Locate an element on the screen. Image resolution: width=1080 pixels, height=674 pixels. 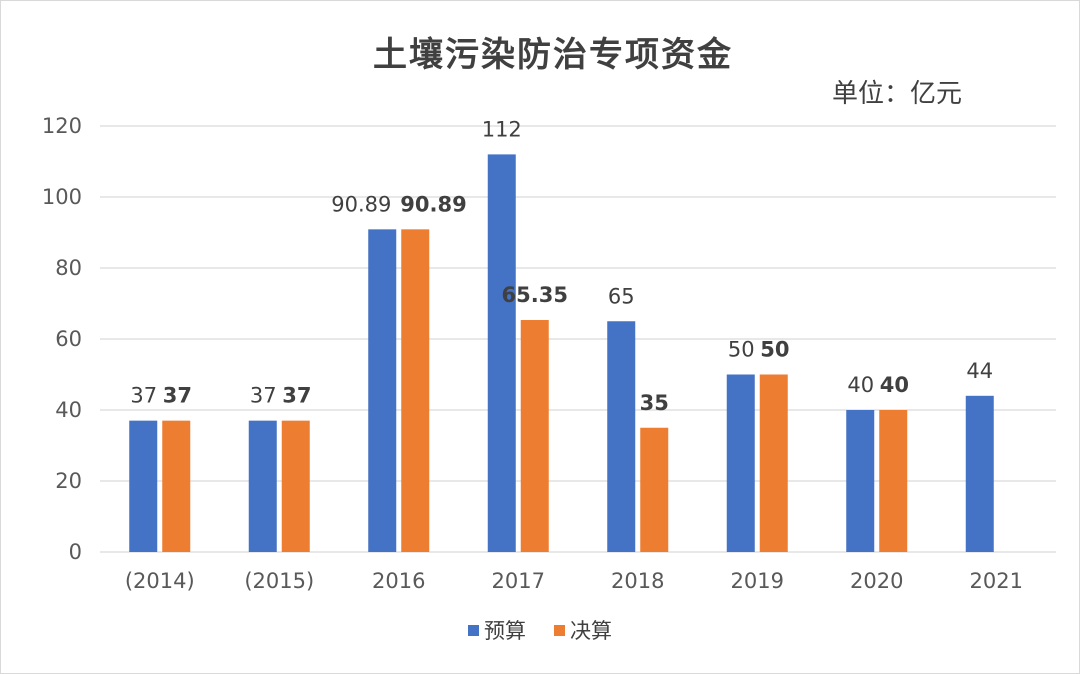
y-tick-label: 80 is located at coordinates (68, 268).